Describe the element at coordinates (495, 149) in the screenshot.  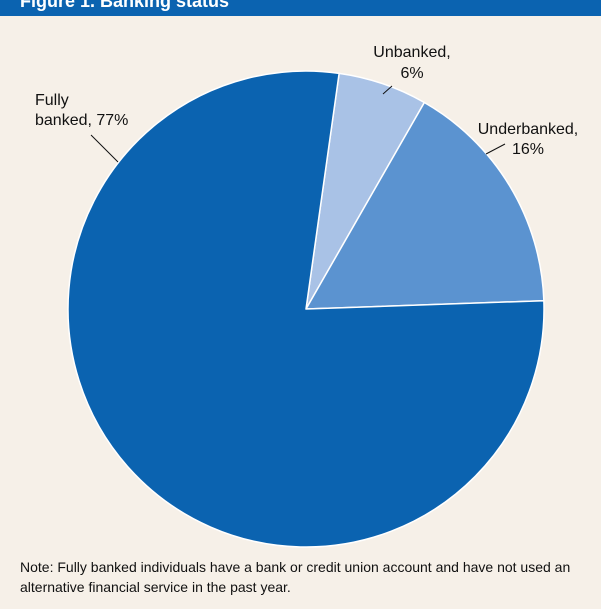
I see `leader-line-underbanked` at that location.